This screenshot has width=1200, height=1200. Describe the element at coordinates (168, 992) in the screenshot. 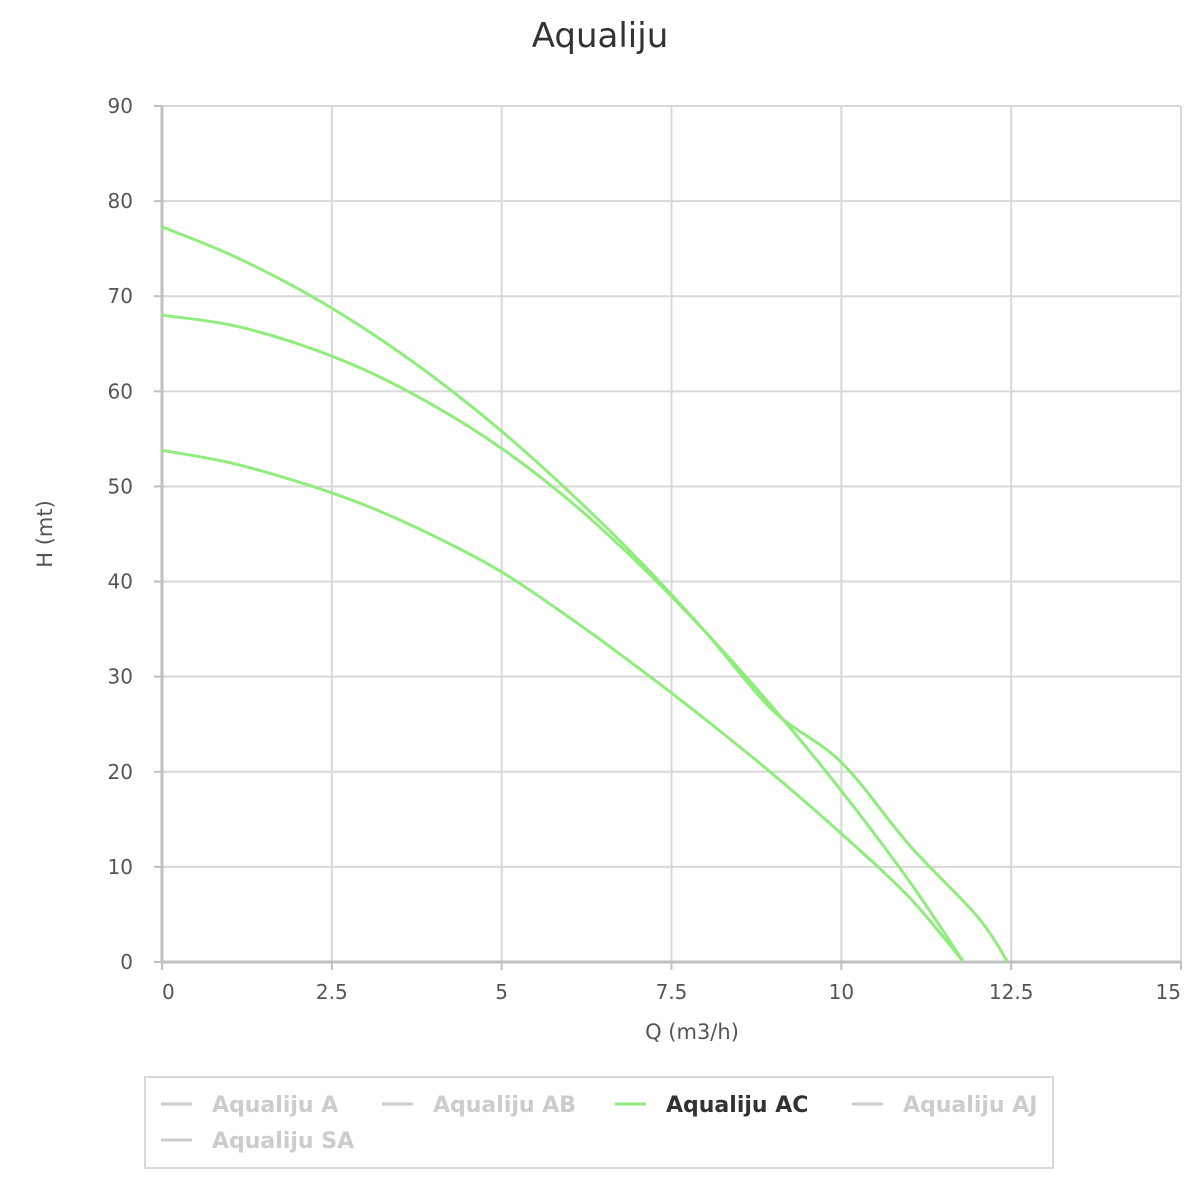

I see `x-tick-label: 0` at that location.